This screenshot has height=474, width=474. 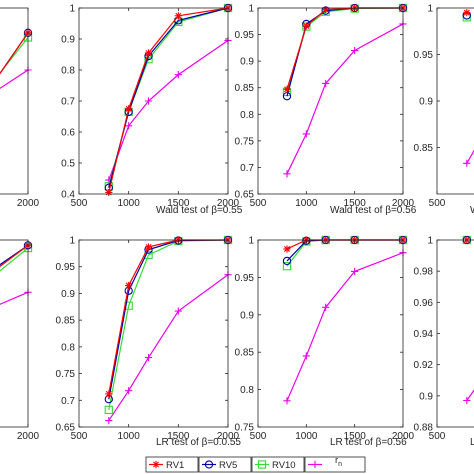 What do you see at coordinates (199, 210) in the screenshot?
I see `x-axis-label: Wald test of β=0.55` at bounding box center [199, 210].